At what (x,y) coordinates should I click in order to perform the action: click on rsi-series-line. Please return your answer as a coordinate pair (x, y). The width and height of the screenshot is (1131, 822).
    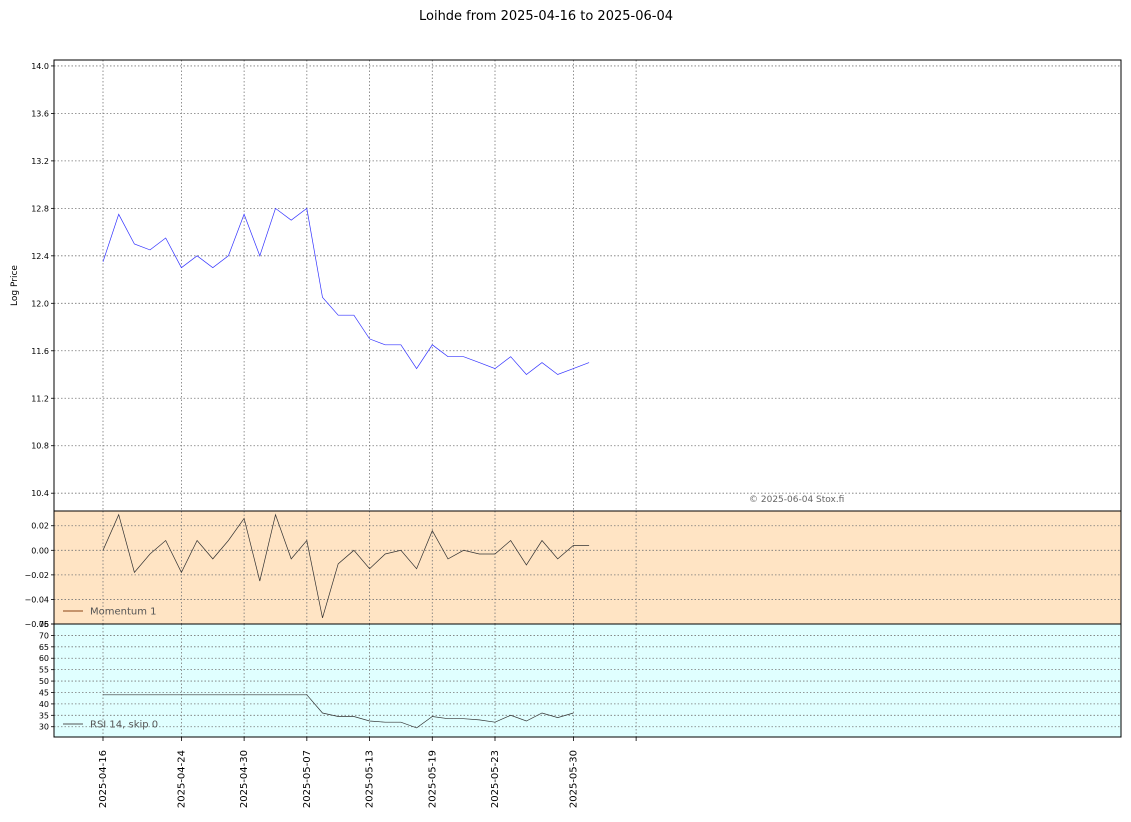
    Looking at the image, I should click on (338, 711).